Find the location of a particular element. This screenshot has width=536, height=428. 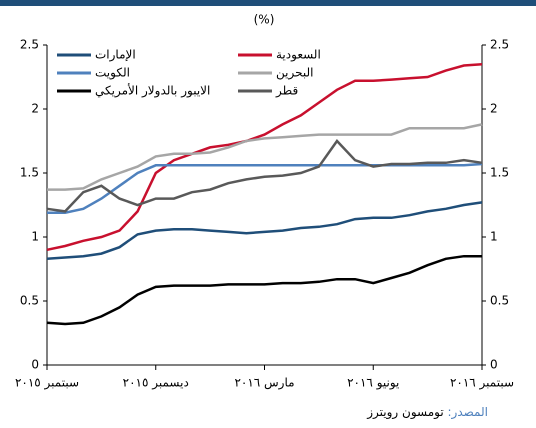

x-tick-label: يونيو ٢٠١٦ is located at coordinates (373, 383).